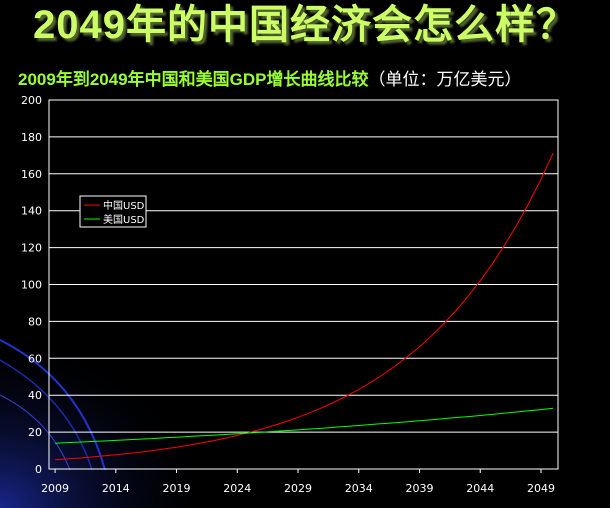  What do you see at coordinates (31, 211) in the screenshot?
I see `y-tick-label: 140` at bounding box center [31, 211].